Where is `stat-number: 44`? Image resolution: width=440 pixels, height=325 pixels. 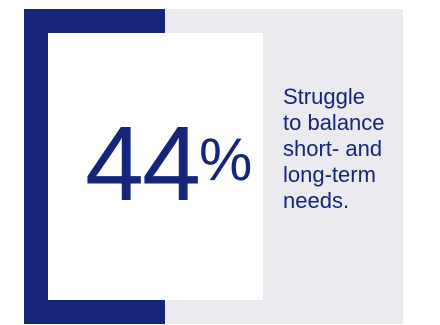 stat-number: 44 is located at coordinates (143, 164).